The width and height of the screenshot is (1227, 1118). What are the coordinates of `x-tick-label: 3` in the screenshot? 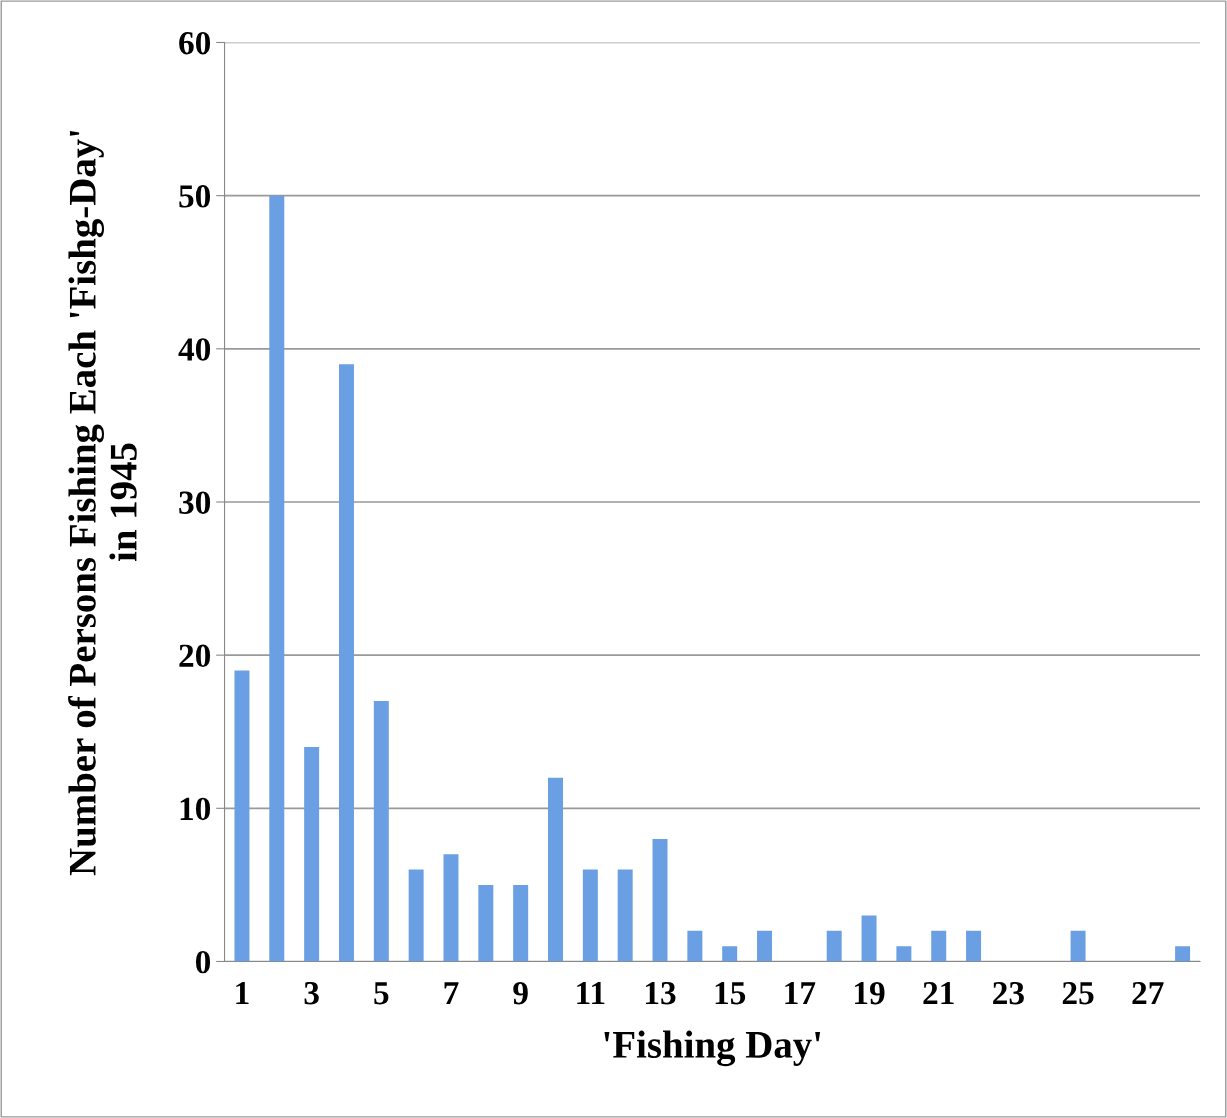 It's located at (311, 993).